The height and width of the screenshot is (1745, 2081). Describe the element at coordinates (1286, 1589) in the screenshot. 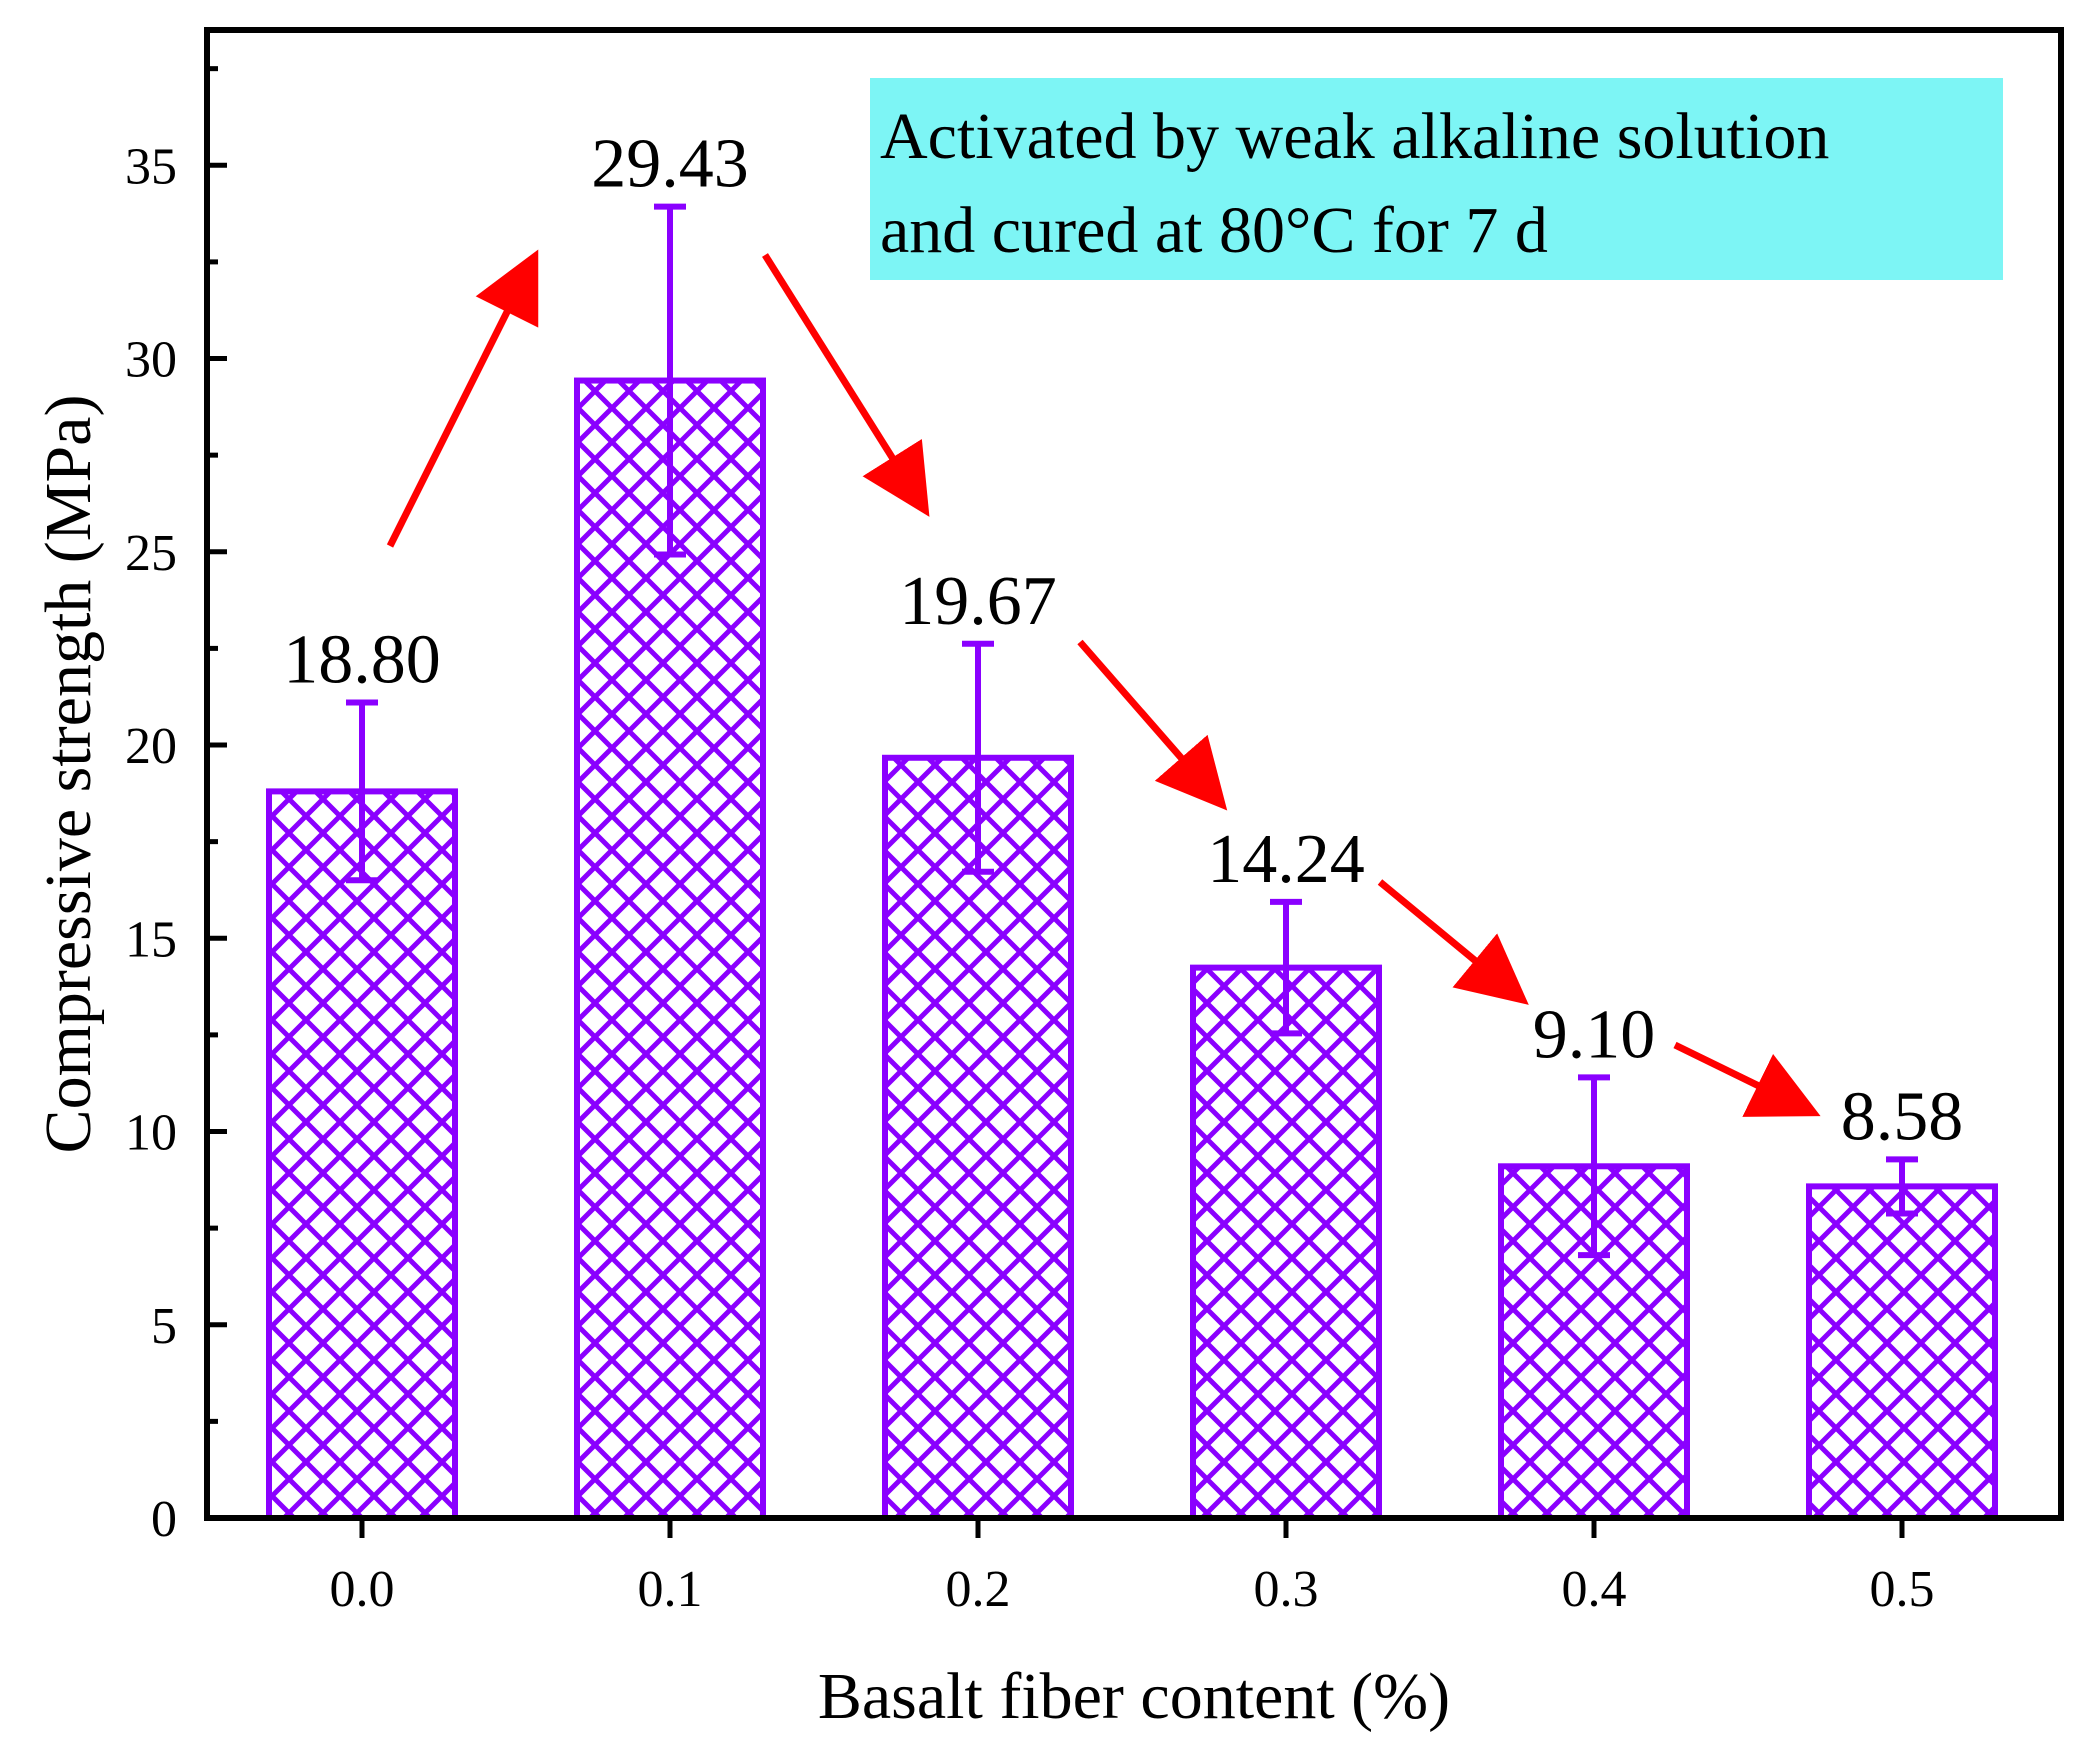

I see `x-tick-label: 0.3` at that location.